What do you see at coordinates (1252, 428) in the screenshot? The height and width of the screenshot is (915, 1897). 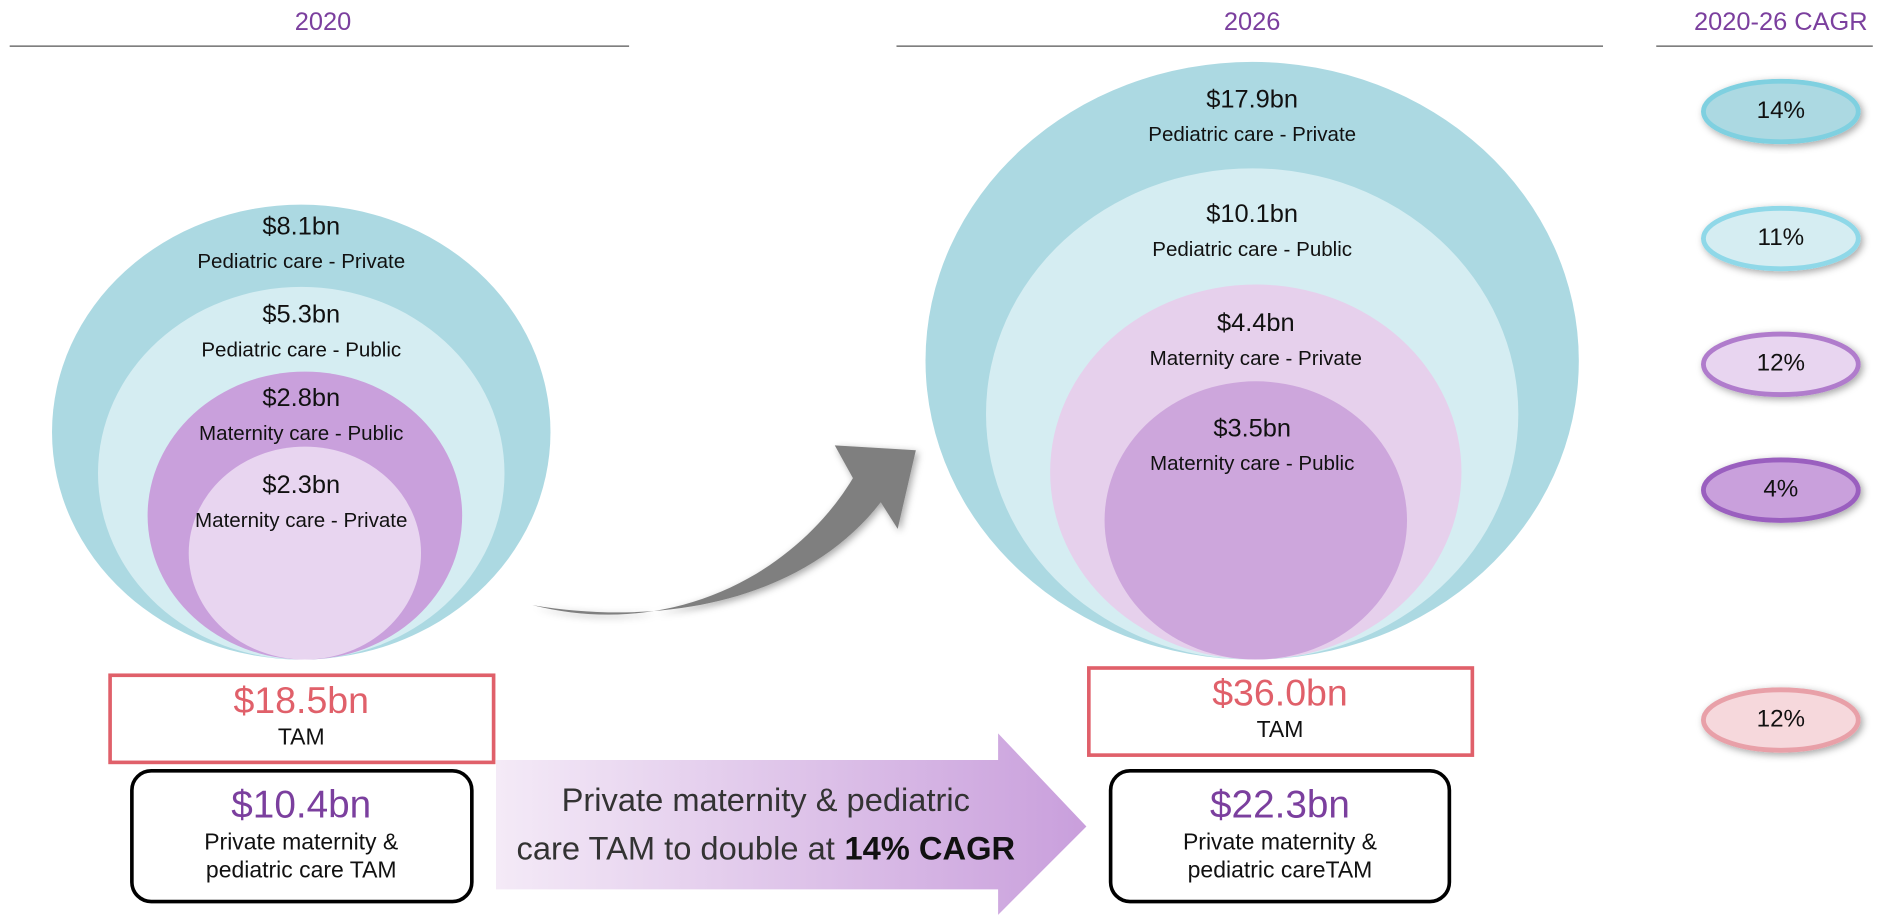 I see `segment-value: $3.5bn` at bounding box center [1252, 428].